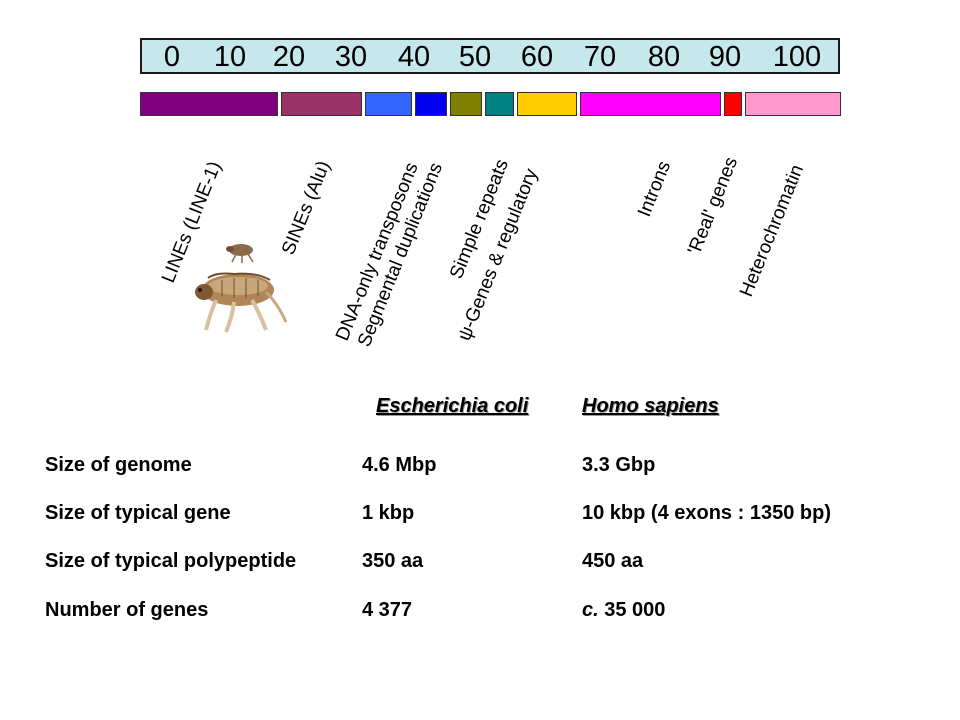 Image resolution: width=960 pixels, height=720 pixels. What do you see at coordinates (713, 206) in the screenshot?
I see `label-real-genes: 'Real' genes` at bounding box center [713, 206].